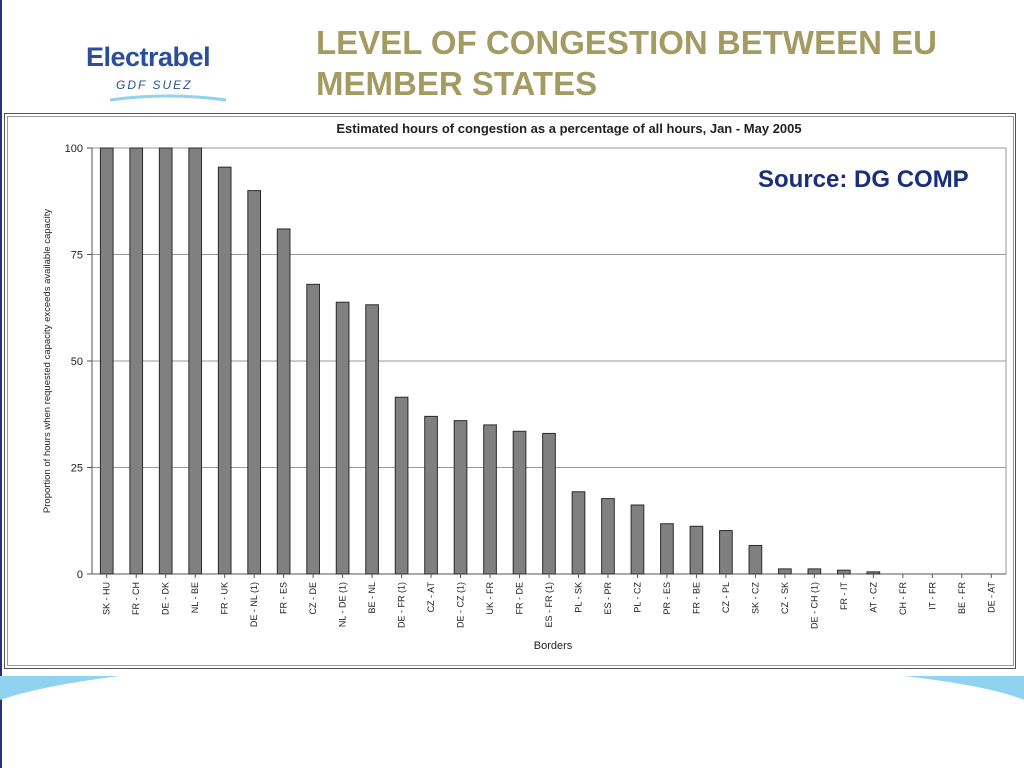 This screenshot has width=1024, height=768. Describe the element at coordinates (626, 42) in the screenshot. I see `slide-title-line-1: LEVEL OF CONGESTION BETWEEN EU` at that location.